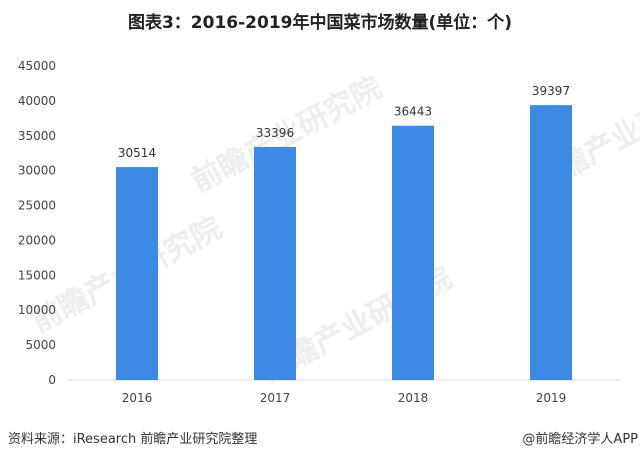  I want to click on data-label: 30514, so click(137, 153).